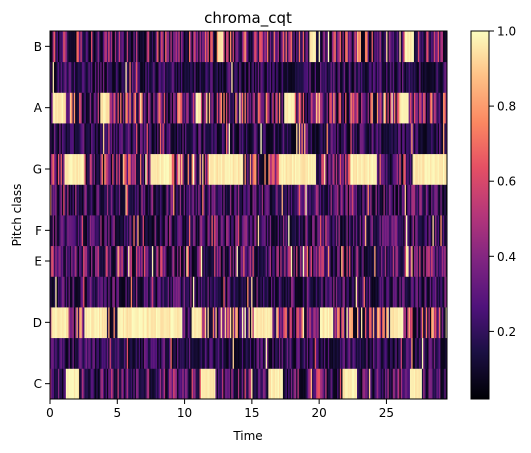 The image size is (531, 453). What do you see at coordinates (38, 108) in the screenshot?
I see `y-tick-label: A` at bounding box center [38, 108].